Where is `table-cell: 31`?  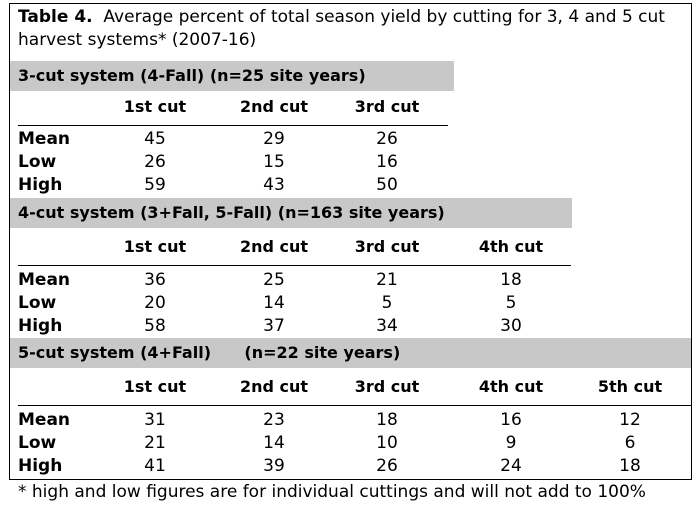 table-cell: 31 is located at coordinates (155, 420).